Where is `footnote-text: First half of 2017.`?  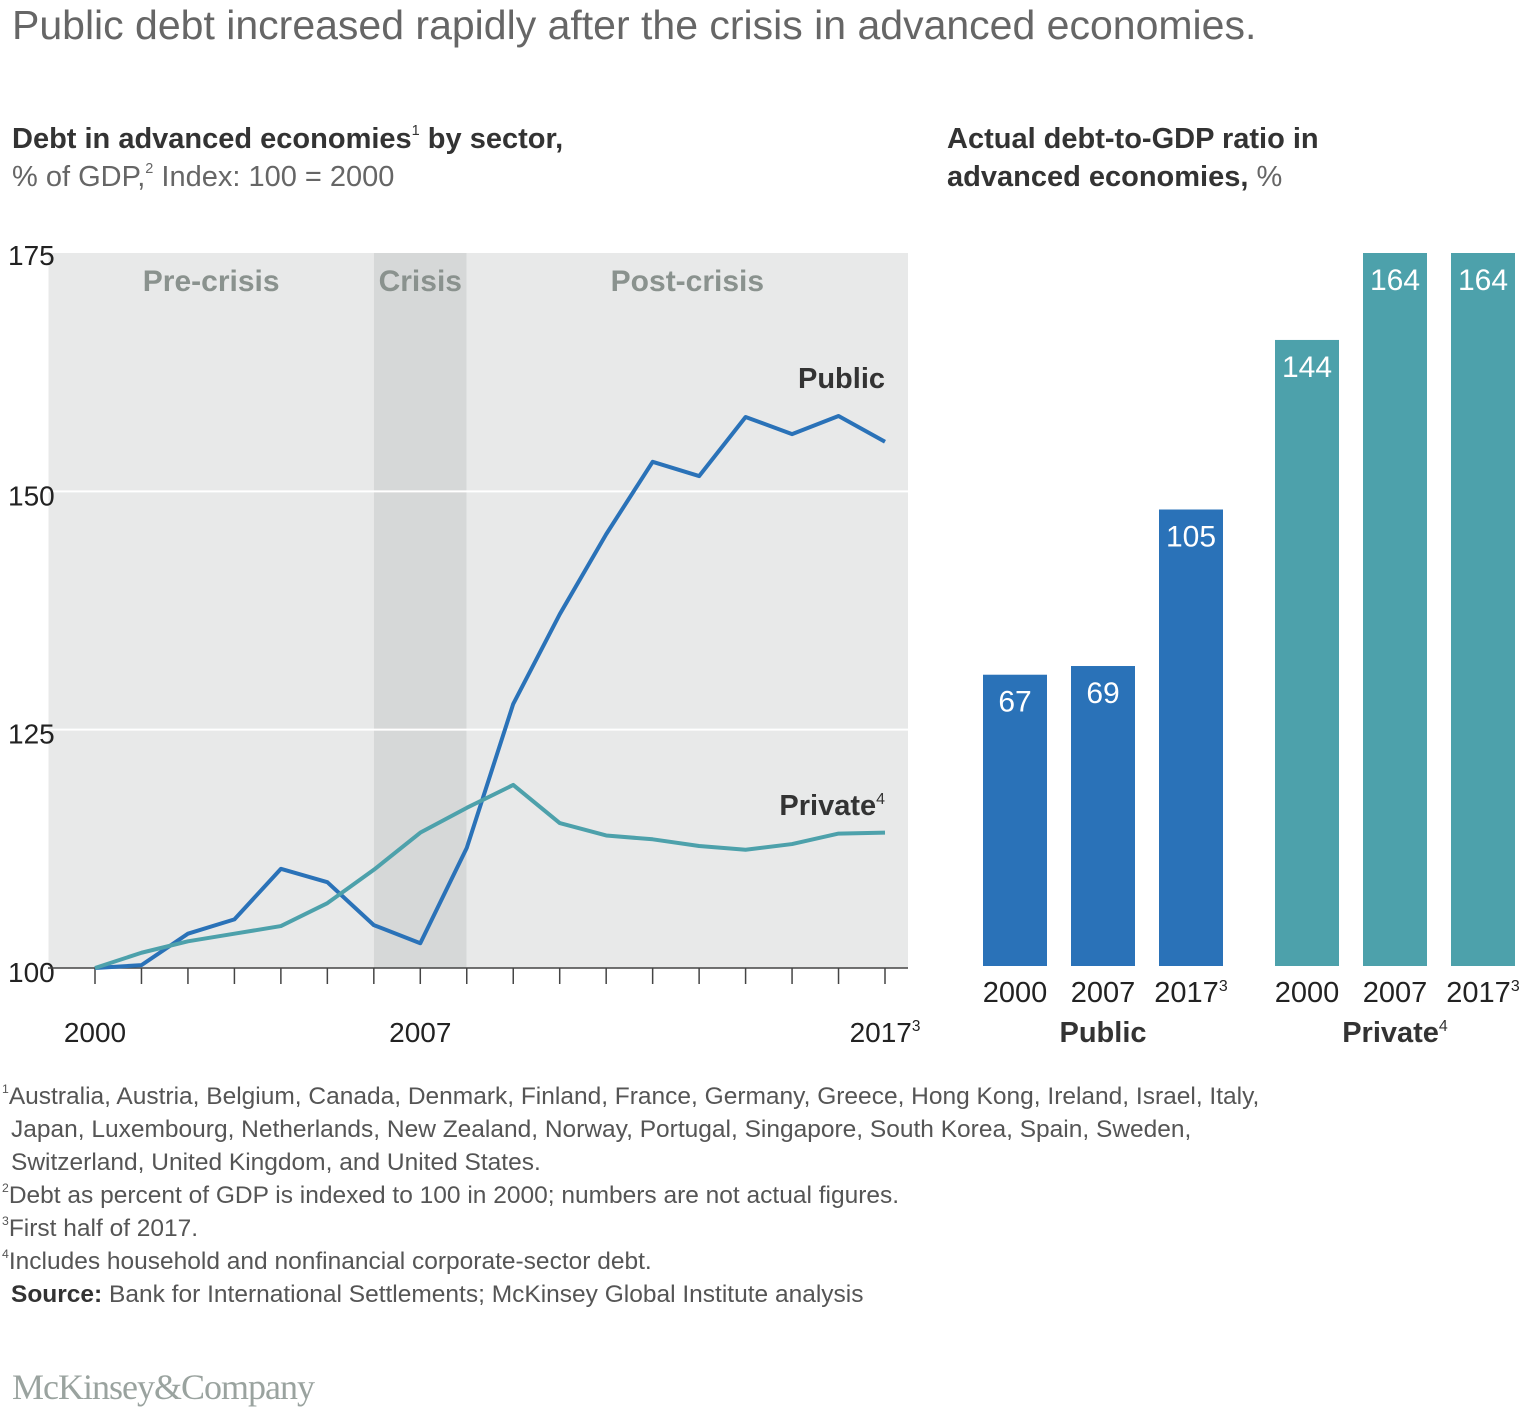 footnote-text: First half of 2017. is located at coordinates (103, 1228).